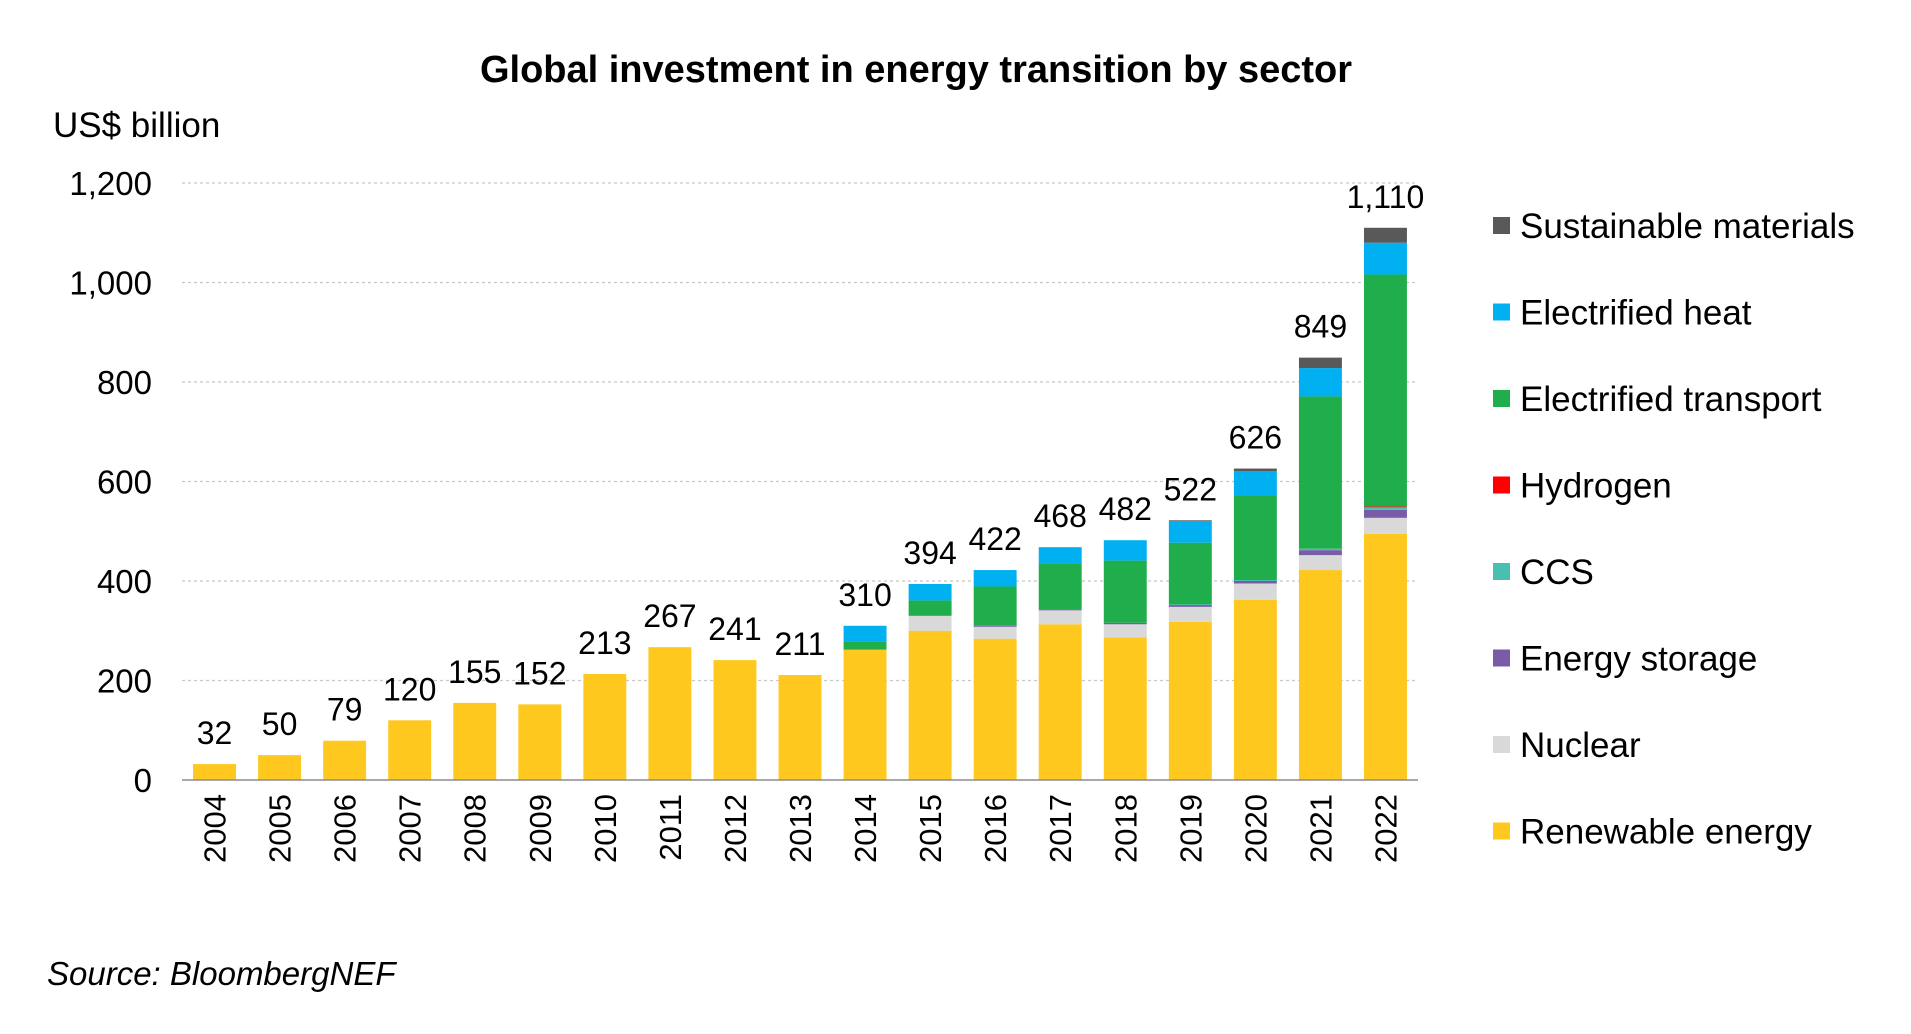 The image size is (1911, 1034). What do you see at coordinates (215, 828) in the screenshot?
I see `x-tick-label: 2004` at bounding box center [215, 828].